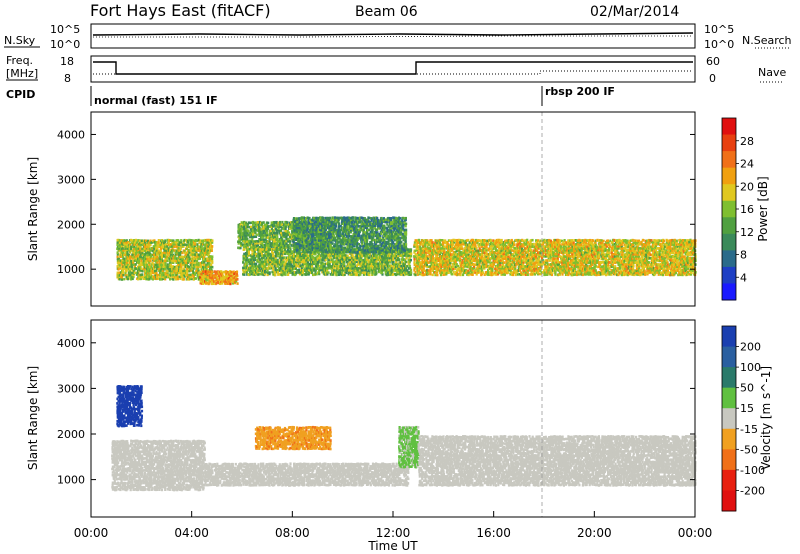 The image size is (800, 554). Describe the element at coordinates (713, 61) in the screenshot. I see `nave-tick-high: 60` at that location.